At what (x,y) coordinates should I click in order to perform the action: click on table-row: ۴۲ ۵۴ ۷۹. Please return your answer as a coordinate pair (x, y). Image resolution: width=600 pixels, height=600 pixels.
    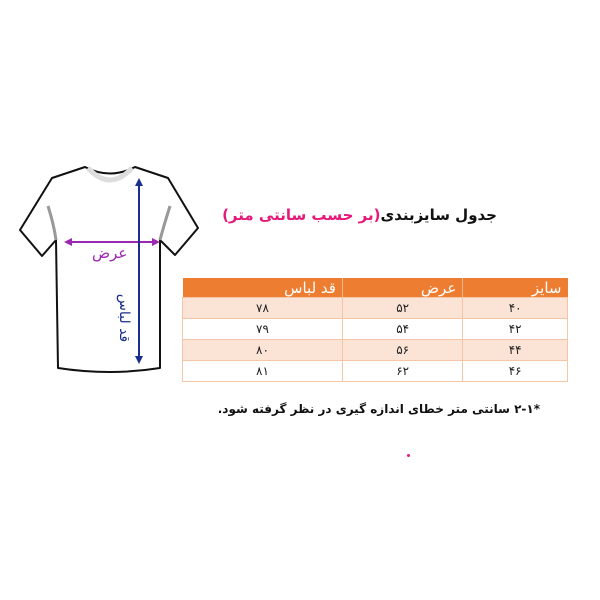
    Looking at the image, I should click on (375, 329).